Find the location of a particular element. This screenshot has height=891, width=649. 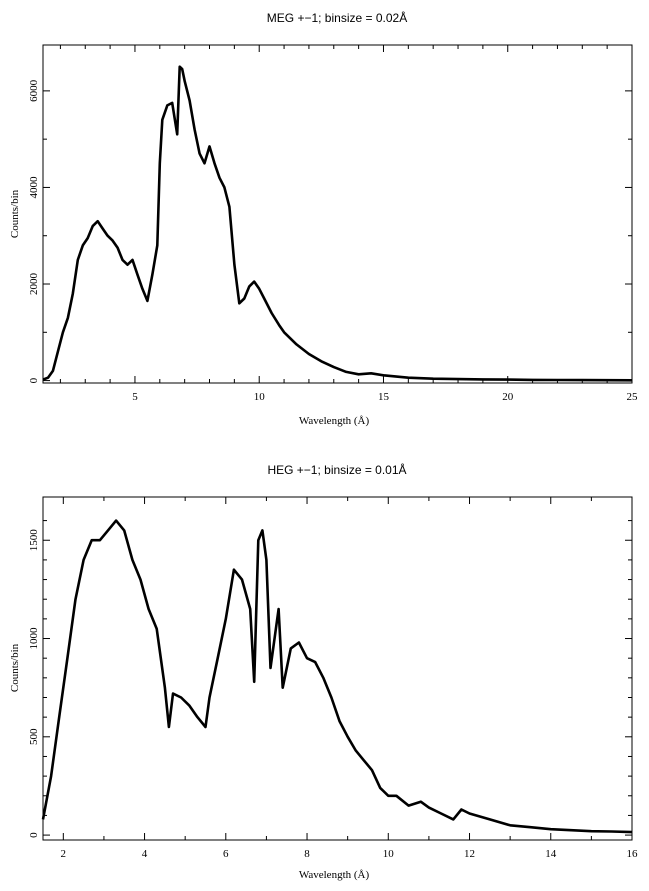

meg-y-tick-label: 4000 is located at coordinates (34, 187).